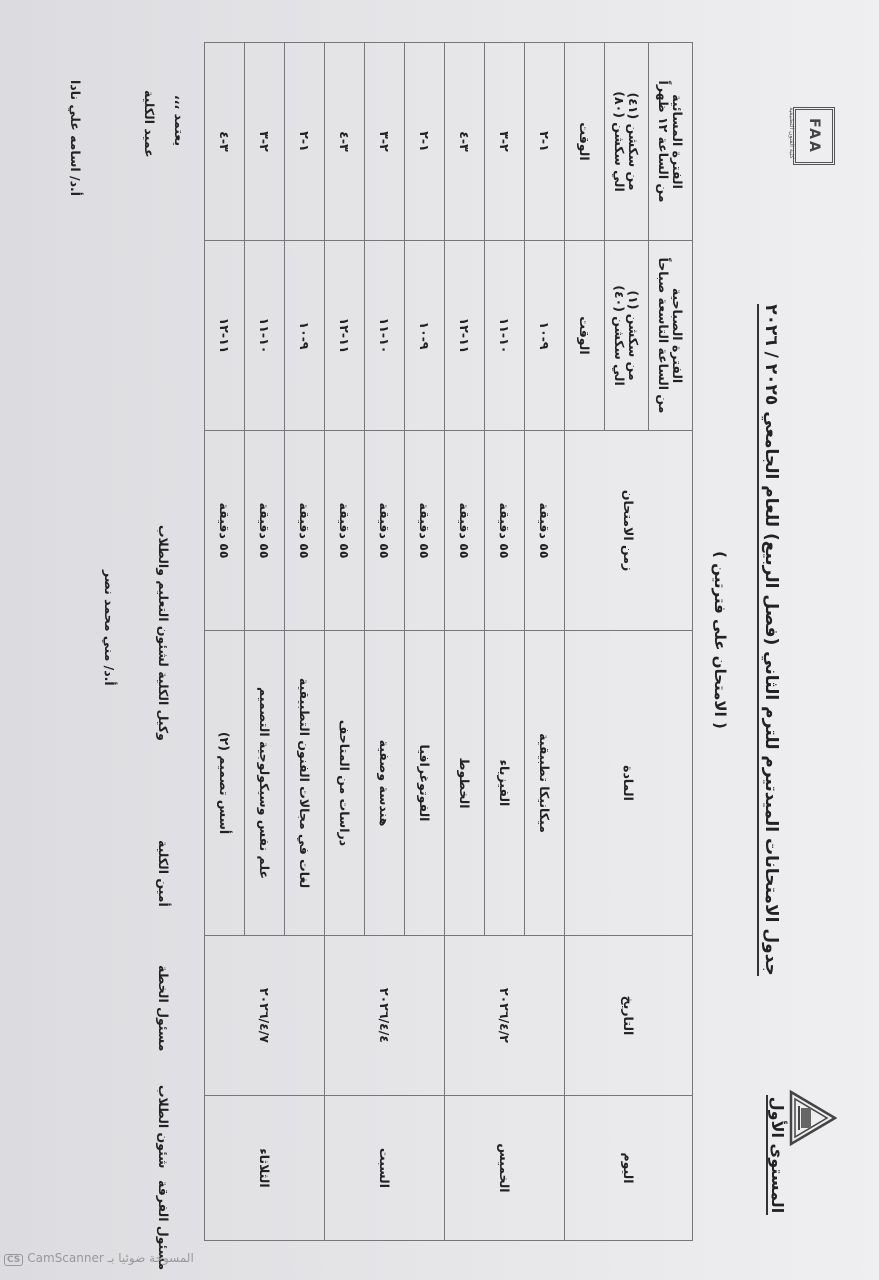 This screenshot has width=879, height=1280. What do you see at coordinates (264, 1168) in the screenshot?
I see `day-cell: الثلاثاء` at bounding box center [264, 1168].